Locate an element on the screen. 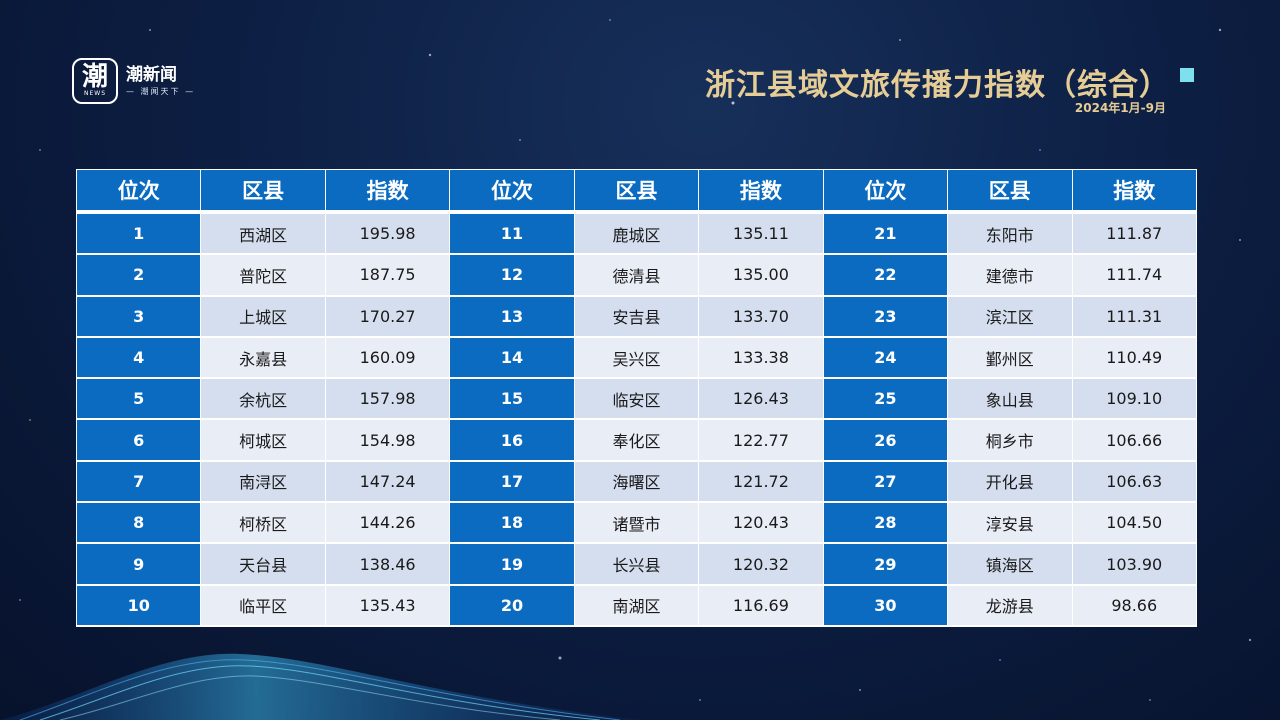 Image resolution: width=1280 pixels, height=720 pixels. index-cell: 133.38 is located at coordinates (761, 358).